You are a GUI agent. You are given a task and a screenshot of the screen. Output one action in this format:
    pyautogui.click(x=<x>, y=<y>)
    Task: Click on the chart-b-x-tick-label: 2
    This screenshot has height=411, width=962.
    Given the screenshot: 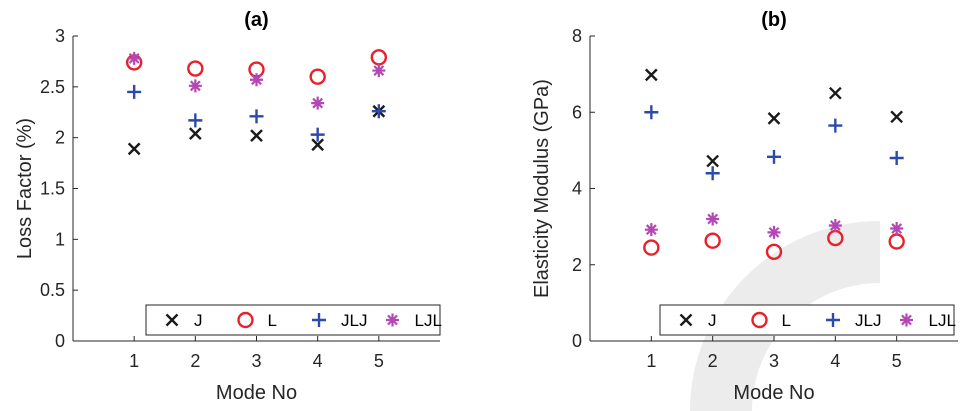 What is the action you would take?
    pyautogui.click(x=713, y=361)
    